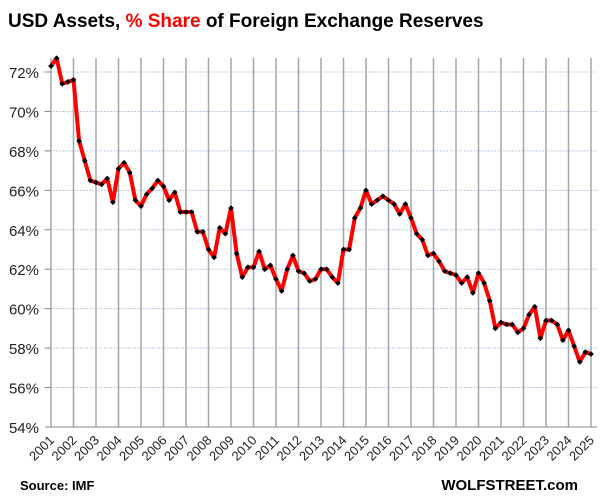 The height and width of the screenshot is (504, 600). Describe the element at coordinates (24, 73) in the screenshot. I see `y-tick-label: 72%` at that location.